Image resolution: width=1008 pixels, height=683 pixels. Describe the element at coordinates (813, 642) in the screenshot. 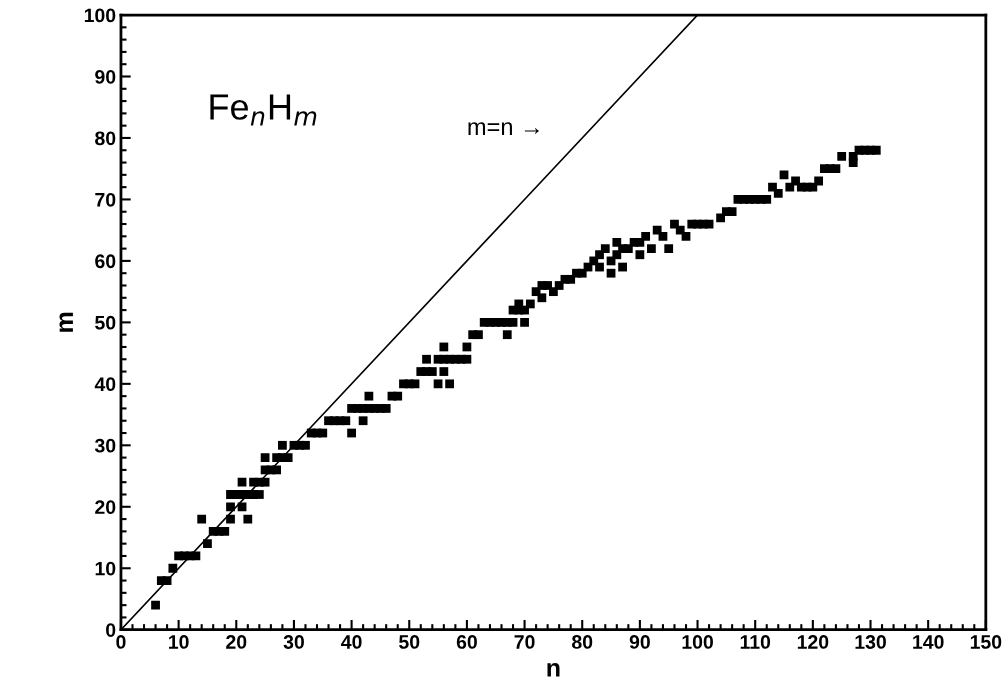

I see `x-tick-label: 120` at that location.